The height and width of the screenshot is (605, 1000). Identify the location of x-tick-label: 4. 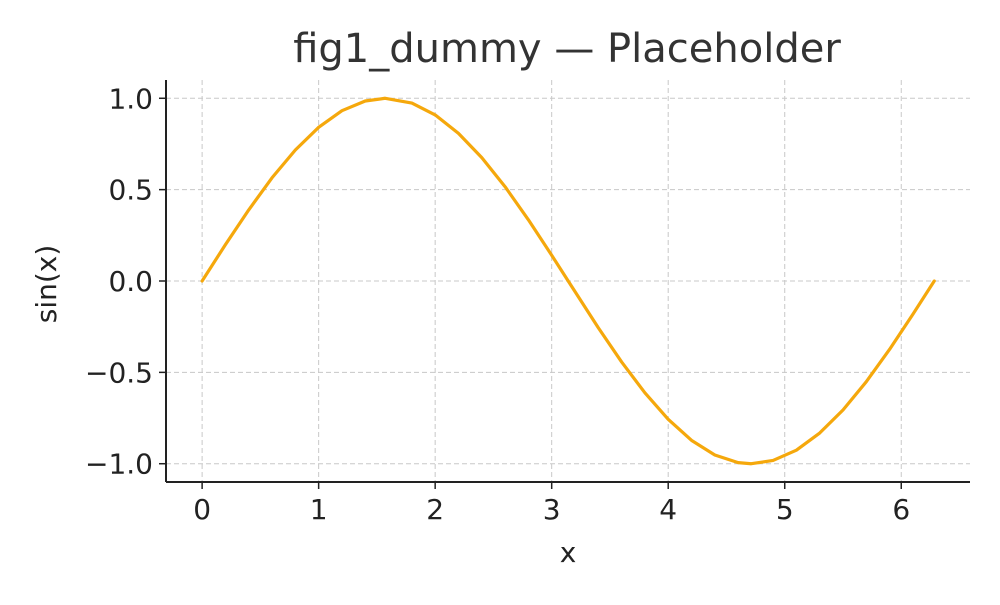
(668, 509).